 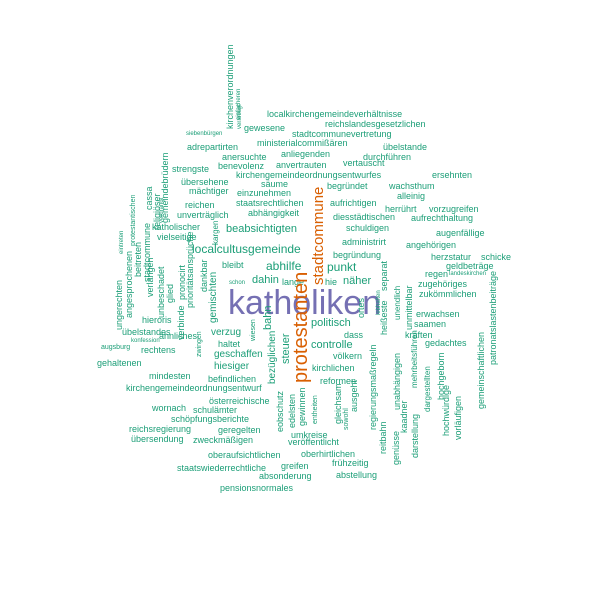 What do you see at coordinates (361, 307) in the screenshot?
I see `cloud-word: ortes` at bounding box center [361, 307].